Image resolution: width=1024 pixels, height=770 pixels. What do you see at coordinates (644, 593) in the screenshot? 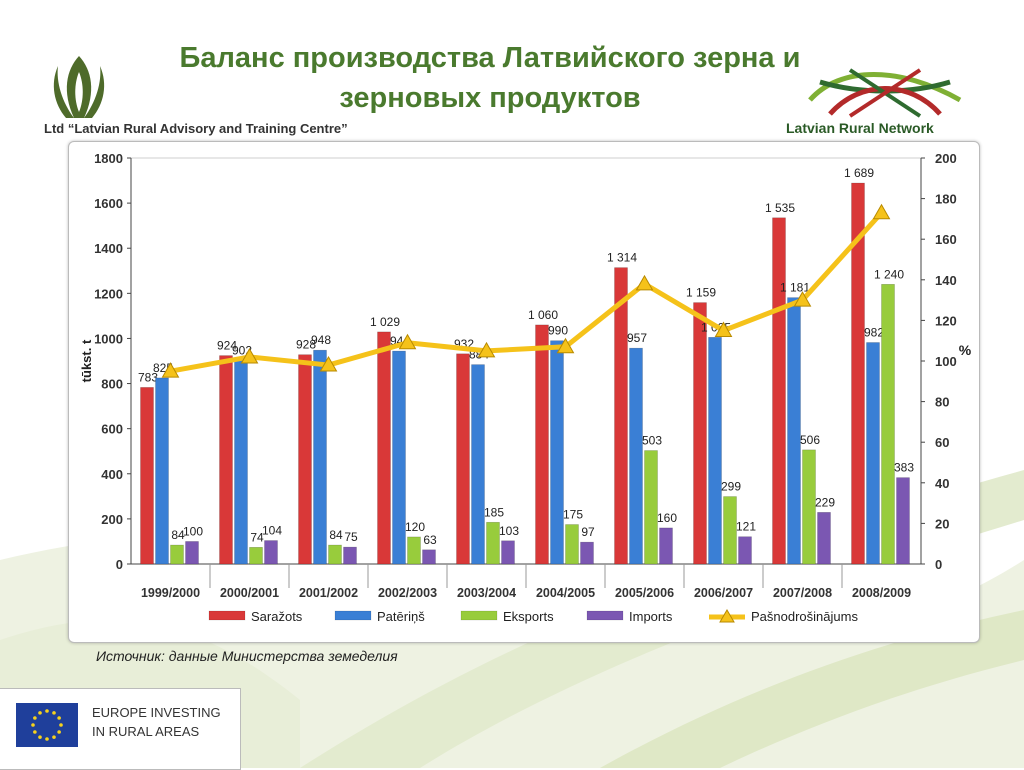
I see `x-tick-label: 2005/2006` at bounding box center [644, 593].